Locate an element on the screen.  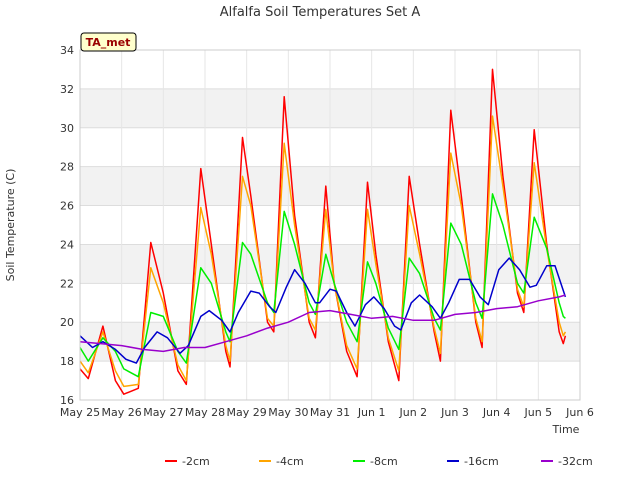
x-tick-label: Jun 6 is located at coordinates (579, 412).